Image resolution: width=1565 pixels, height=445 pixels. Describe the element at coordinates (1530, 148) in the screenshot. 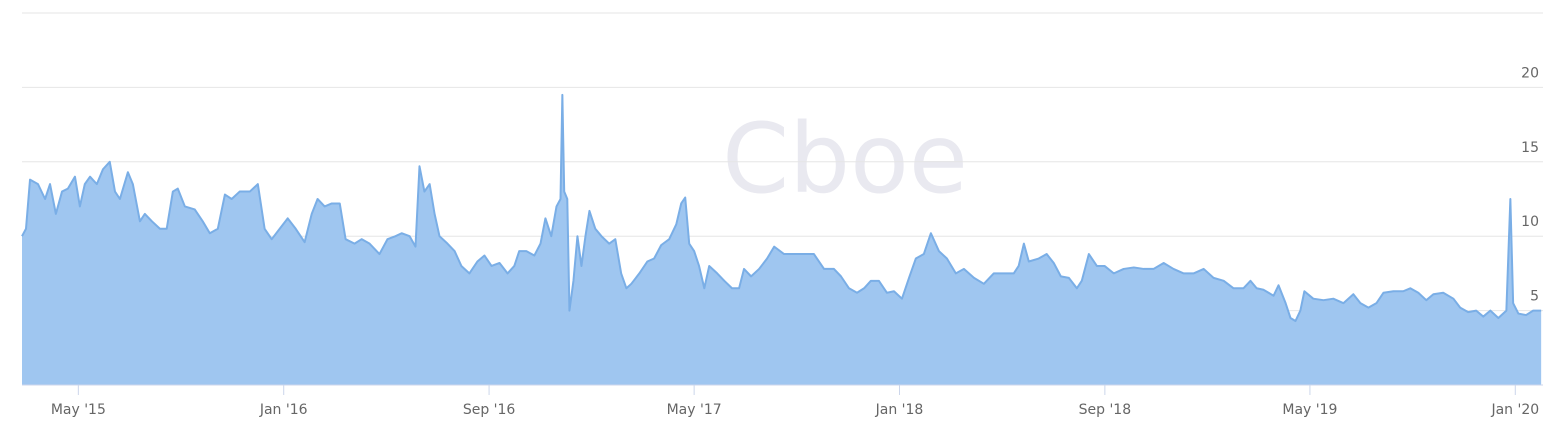

I see `y-tick-label: 15` at that location.